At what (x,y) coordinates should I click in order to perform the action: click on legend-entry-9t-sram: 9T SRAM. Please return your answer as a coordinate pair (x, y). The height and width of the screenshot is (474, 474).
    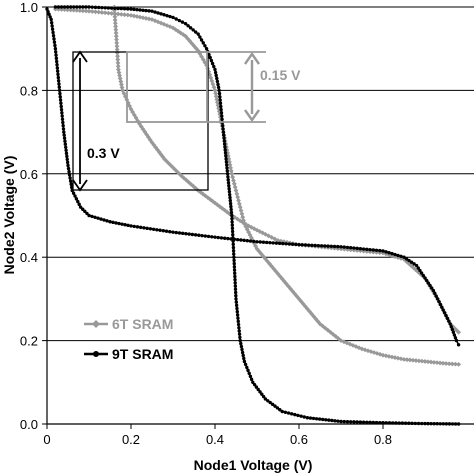
    Looking at the image, I should click on (128, 354).